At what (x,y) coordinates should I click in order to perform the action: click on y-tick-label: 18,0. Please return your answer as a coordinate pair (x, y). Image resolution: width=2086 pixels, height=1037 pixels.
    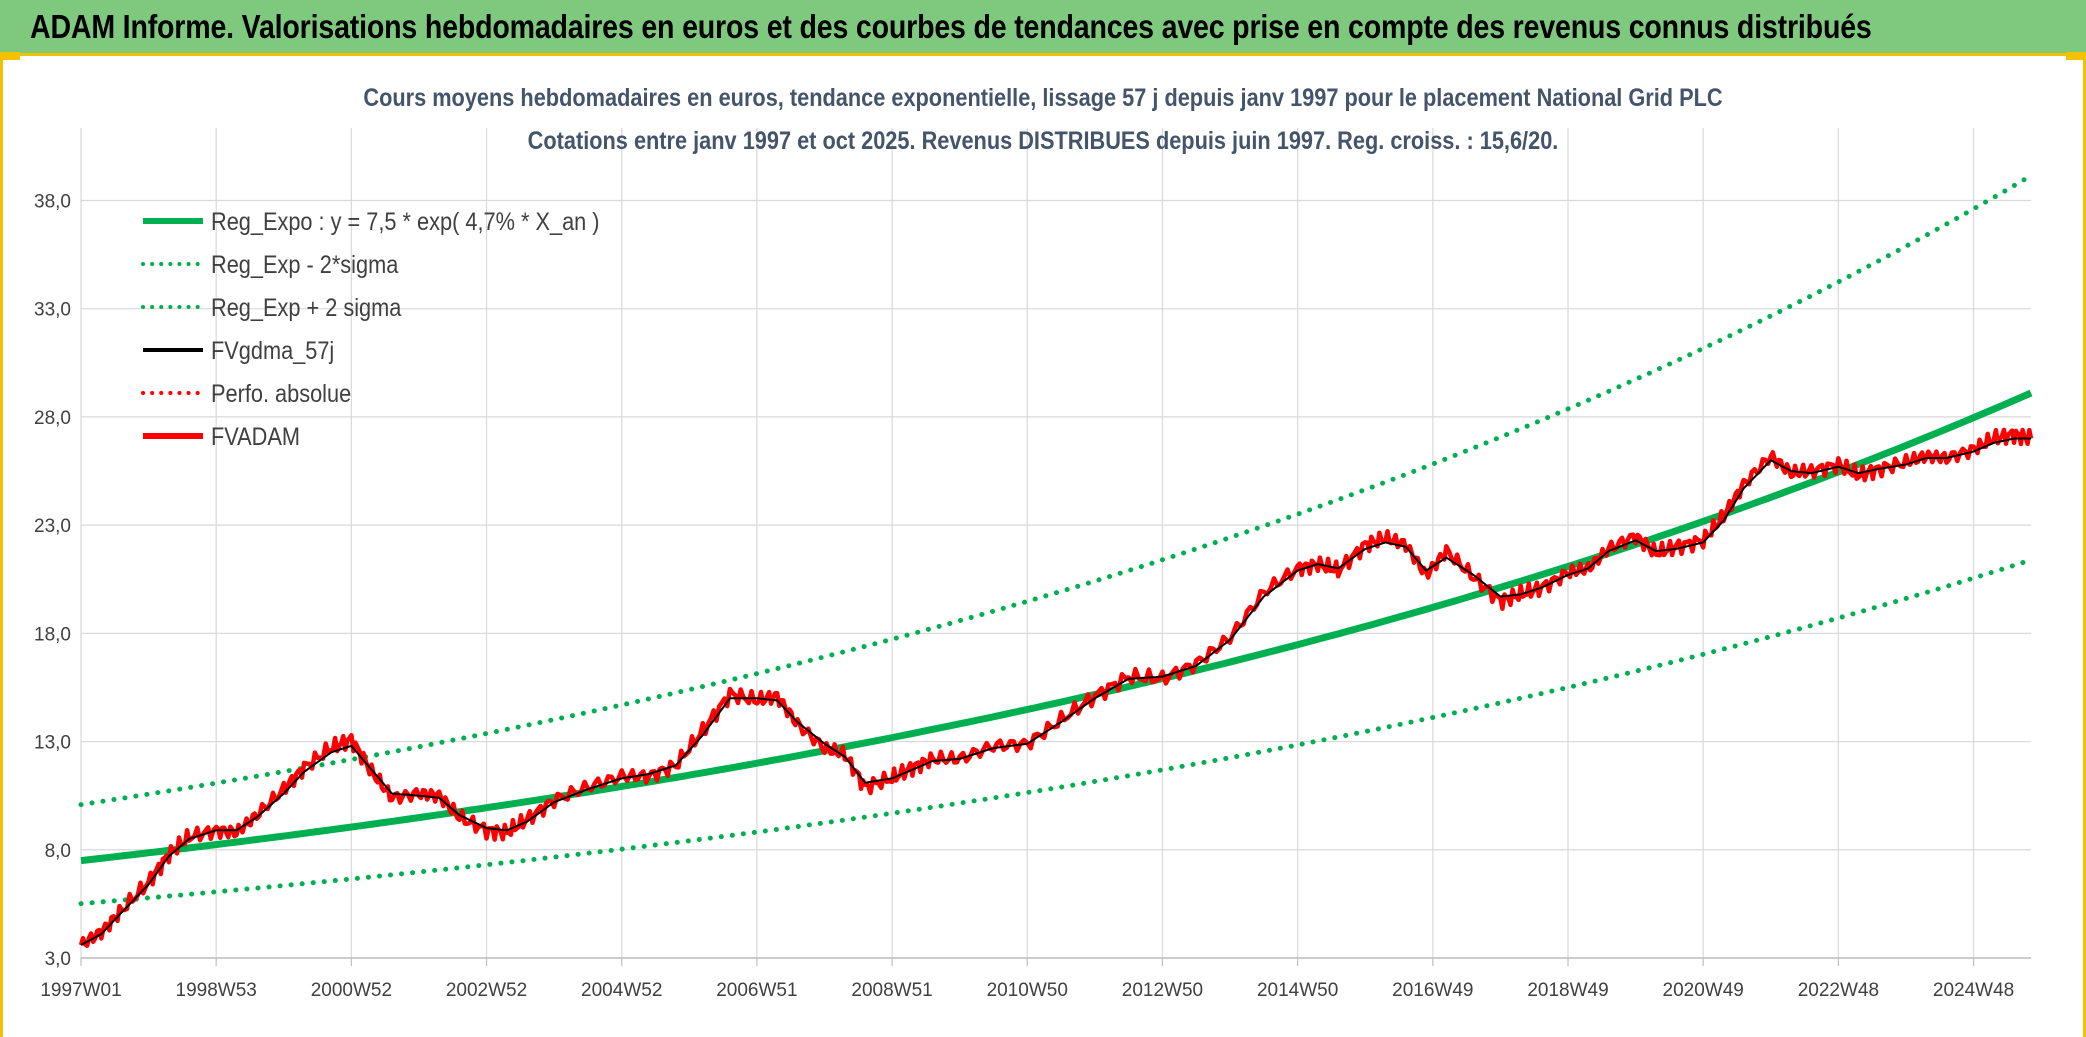
    Looking at the image, I should click on (52, 634).